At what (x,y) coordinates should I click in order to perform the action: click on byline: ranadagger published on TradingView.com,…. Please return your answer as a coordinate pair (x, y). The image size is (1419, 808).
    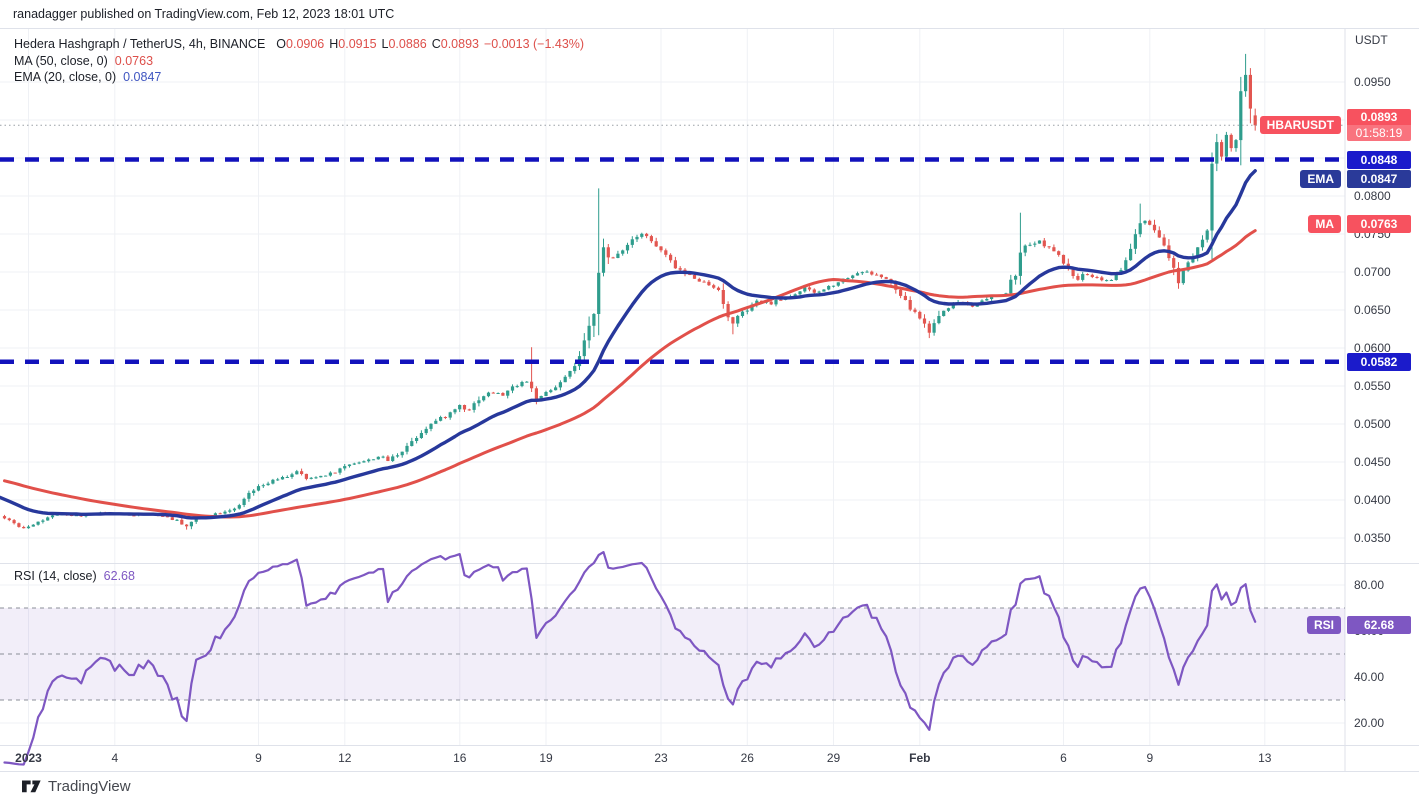
    Looking at the image, I should click on (204, 14).